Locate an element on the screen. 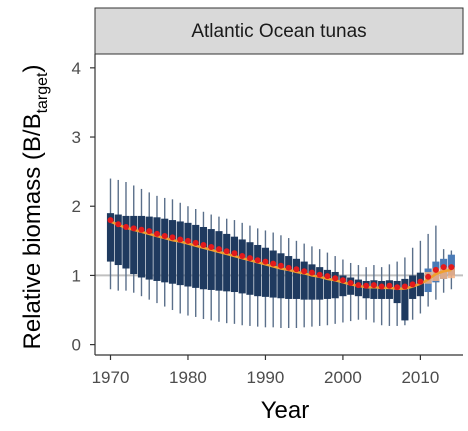  y-axis-title-close: ) is located at coordinates (32, 68).